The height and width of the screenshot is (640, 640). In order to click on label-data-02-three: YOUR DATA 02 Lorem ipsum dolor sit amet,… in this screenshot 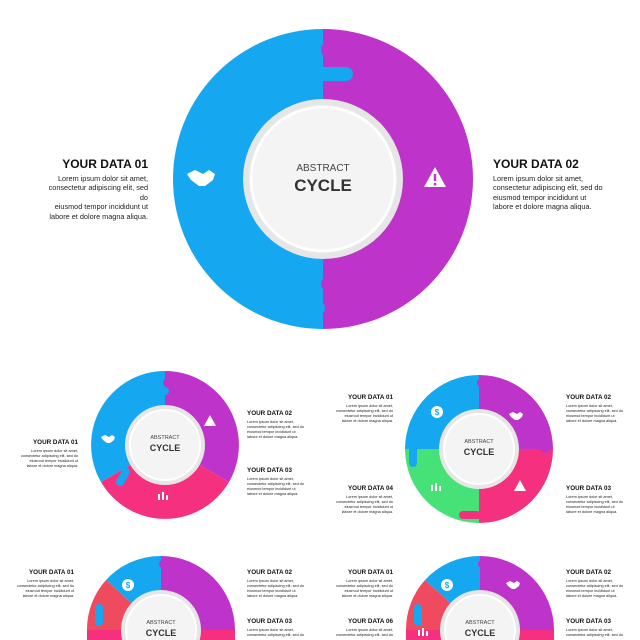, I will do `click(275, 424)`.